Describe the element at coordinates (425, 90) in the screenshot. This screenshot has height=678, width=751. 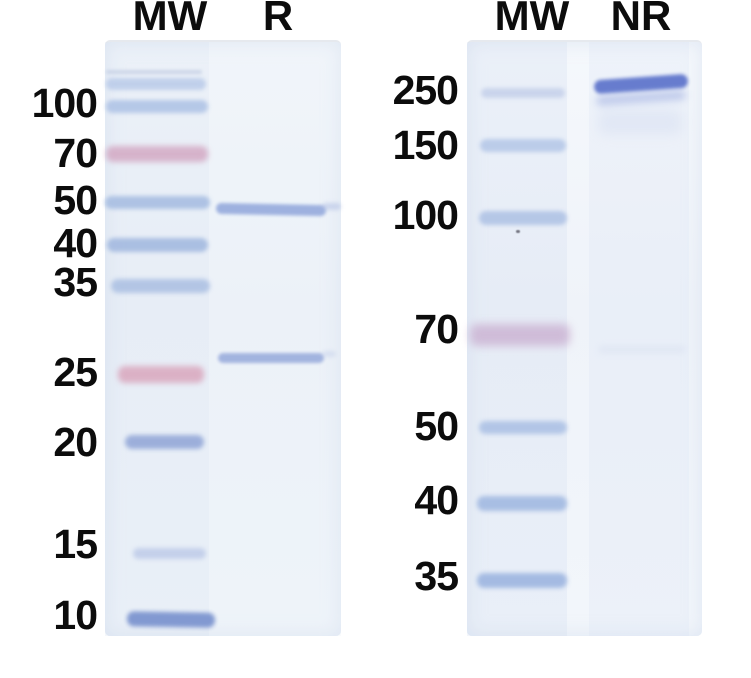
I see `marker-label-250: 250` at that location.